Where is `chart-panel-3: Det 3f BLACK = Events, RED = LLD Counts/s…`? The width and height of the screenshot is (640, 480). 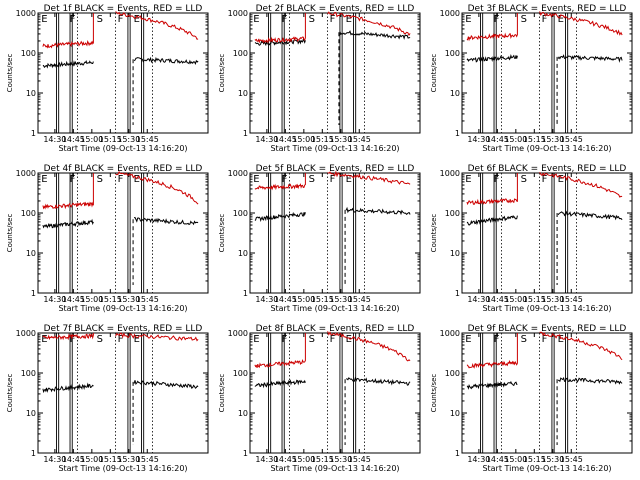
chart-panel-3: Det 3f BLACK = Events, RED = LLD Counts/s… is located at coordinates (531, 78).